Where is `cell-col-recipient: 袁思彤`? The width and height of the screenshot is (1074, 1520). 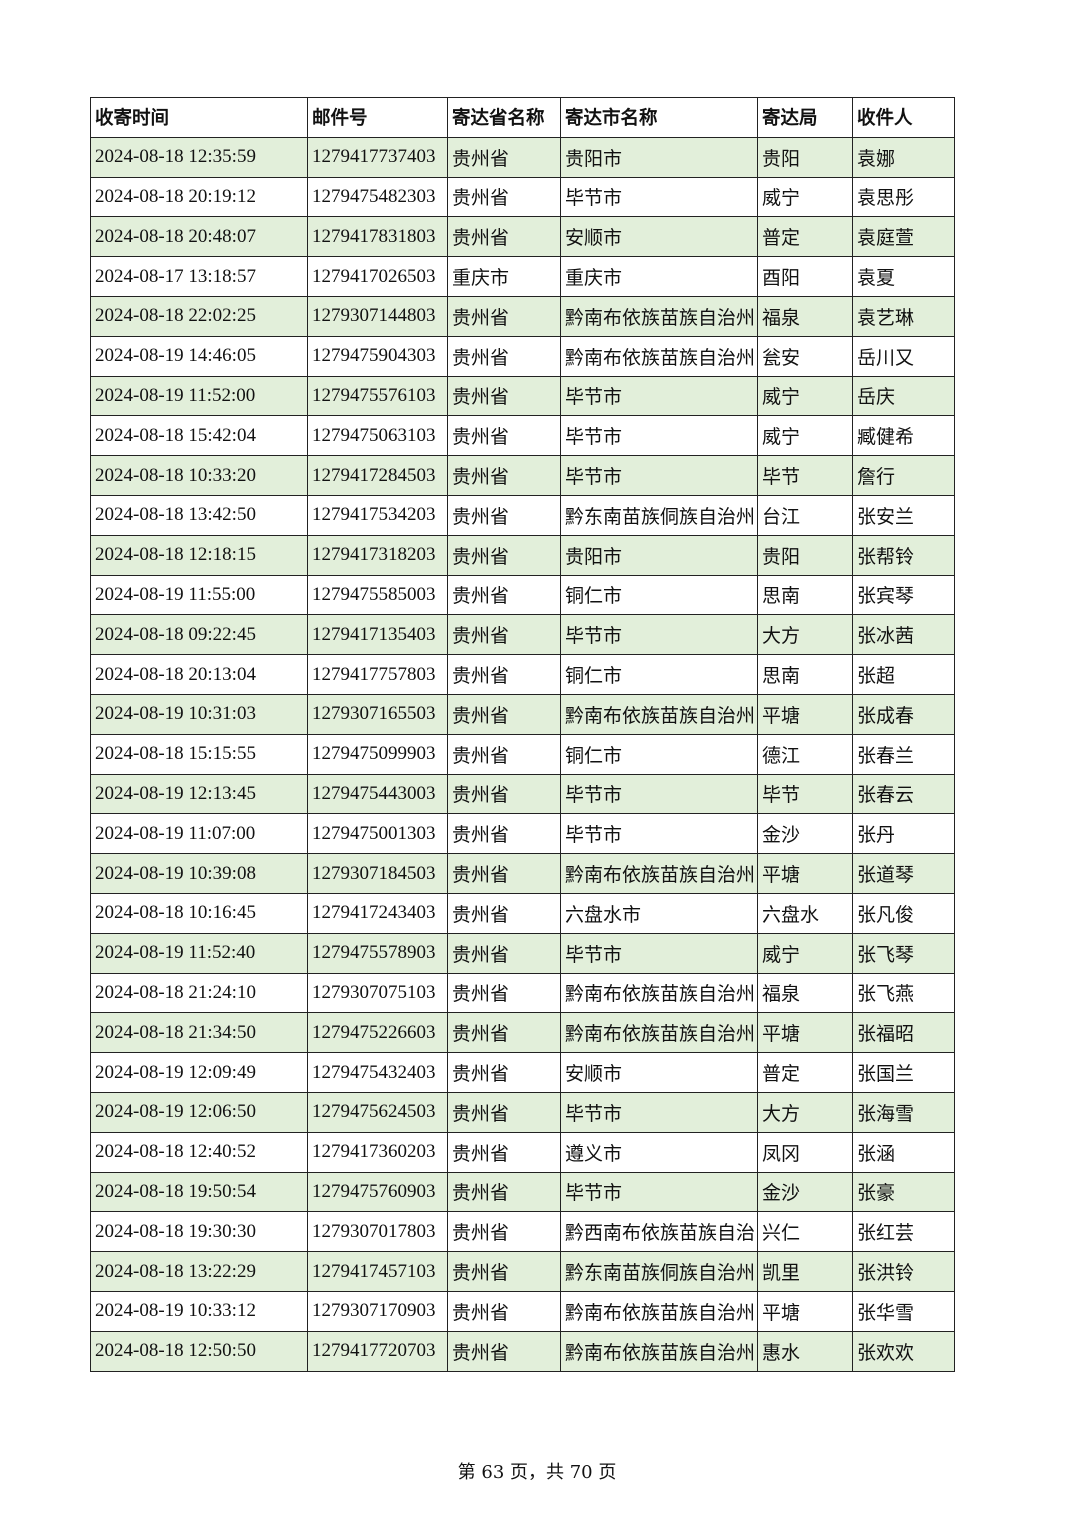 cell-col-recipient: 袁思彤 is located at coordinates (903, 197).